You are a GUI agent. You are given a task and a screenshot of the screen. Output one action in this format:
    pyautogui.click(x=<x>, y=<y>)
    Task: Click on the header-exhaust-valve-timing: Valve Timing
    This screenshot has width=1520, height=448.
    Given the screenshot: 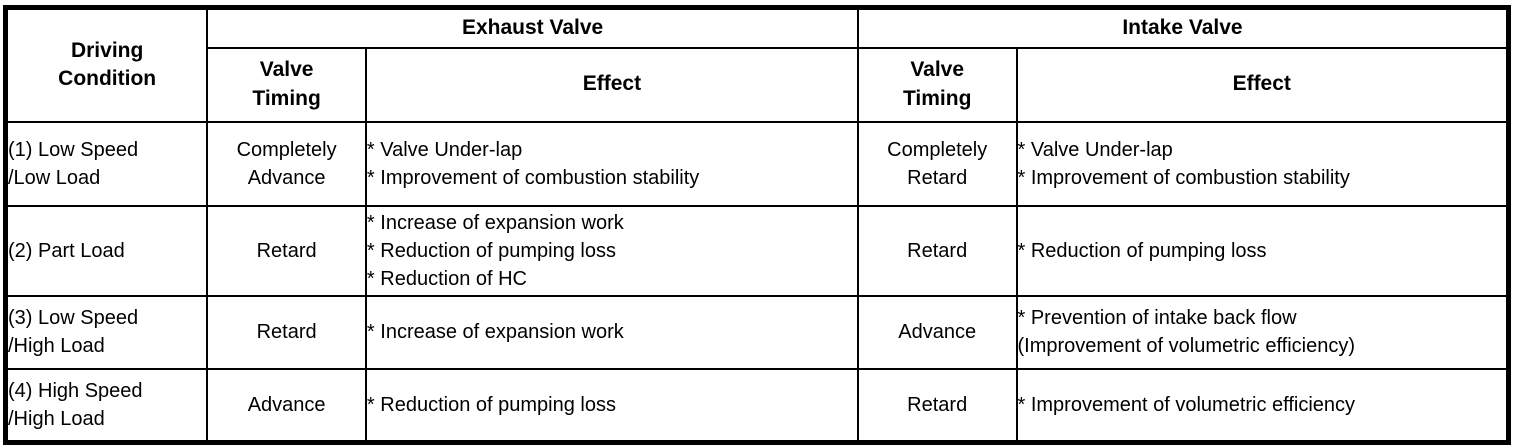 What is the action you would take?
    pyautogui.click(x=286, y=84)
    